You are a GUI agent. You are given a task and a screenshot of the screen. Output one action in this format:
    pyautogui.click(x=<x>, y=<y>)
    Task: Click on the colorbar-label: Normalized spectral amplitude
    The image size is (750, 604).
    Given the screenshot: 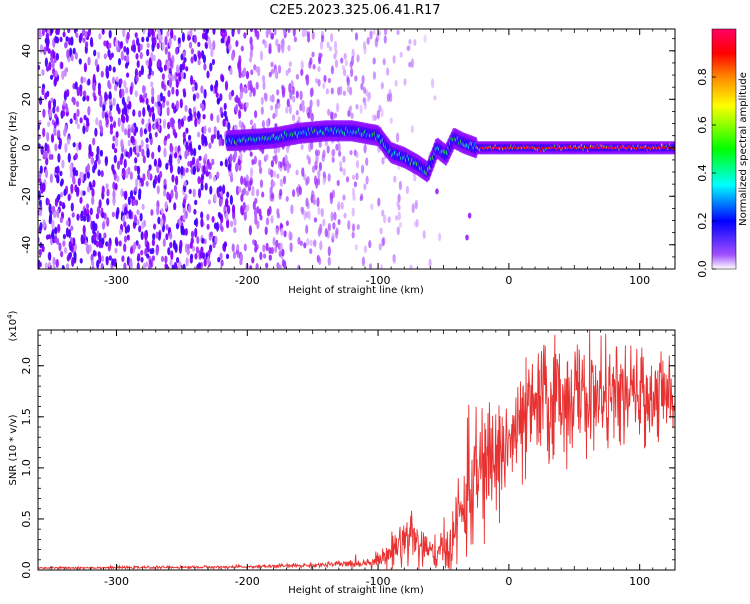 What is the action you would take?
    pyautogui.click(x=743, y=149)
    